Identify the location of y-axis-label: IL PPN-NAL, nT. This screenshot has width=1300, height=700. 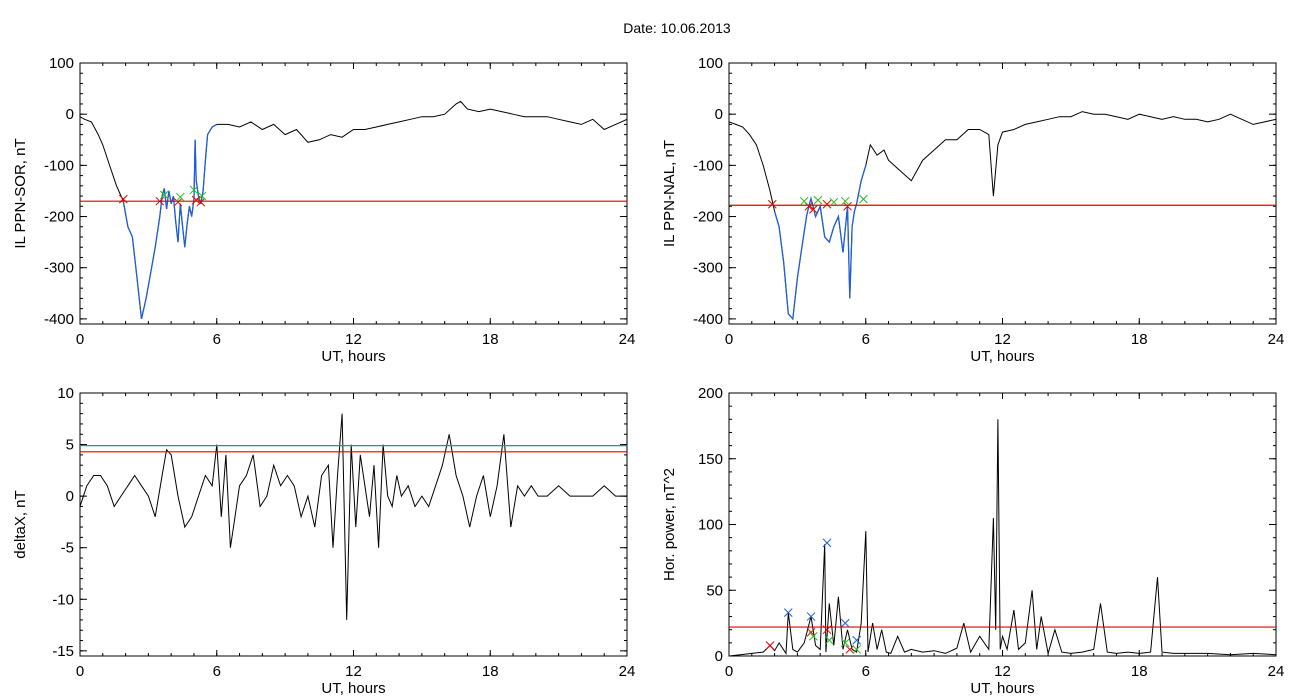
(669, 193).